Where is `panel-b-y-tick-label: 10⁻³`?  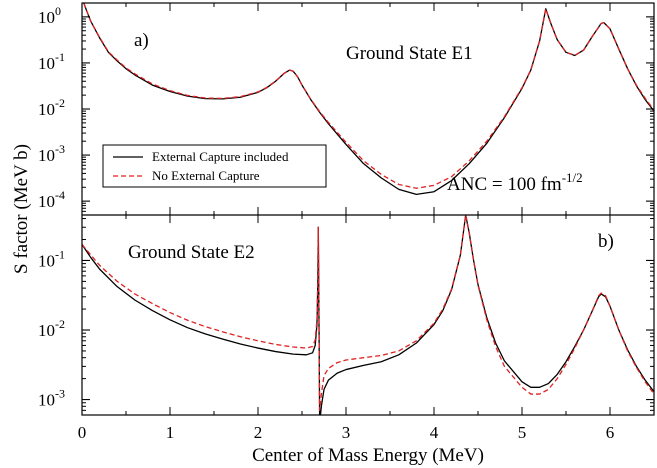 panel-b-y-tick-label: 10⁻³ is located at coordinates (51, 398).